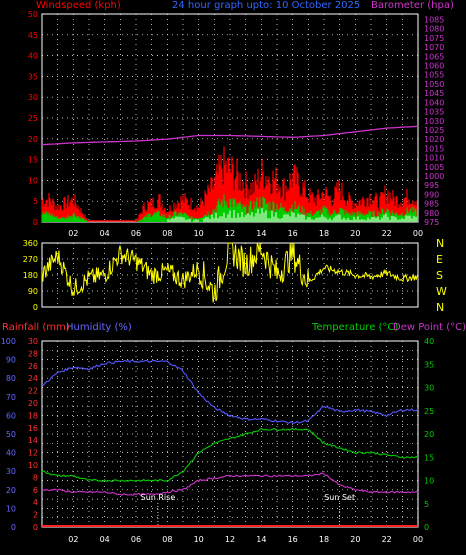 Image resolution: width=466 pixels, height=555 pixels. What do you see at coordinates (33, 391) in the screenshot?
I see `rainfall-tick-label: 22` at bounding box center [33, 391].